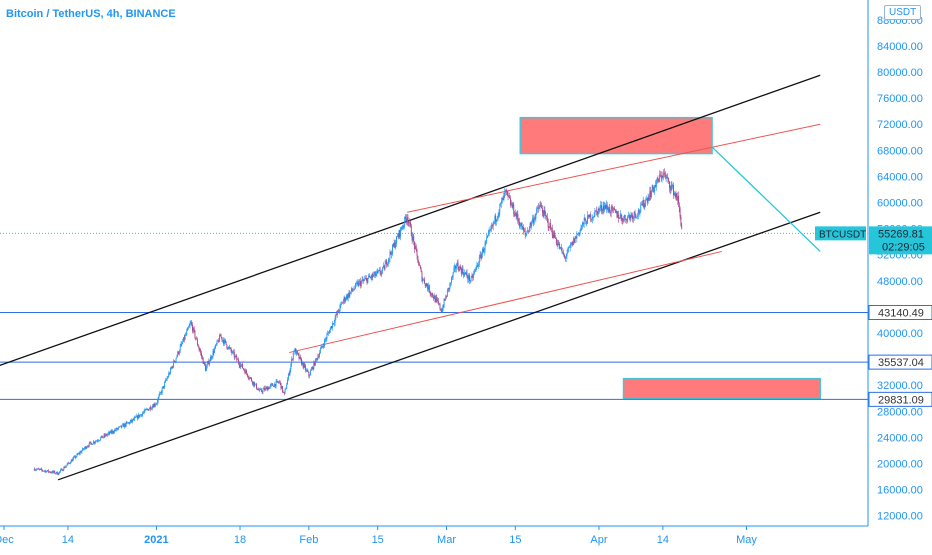  I want to click on y-tick-label: 16000.00, so click(900, 491).